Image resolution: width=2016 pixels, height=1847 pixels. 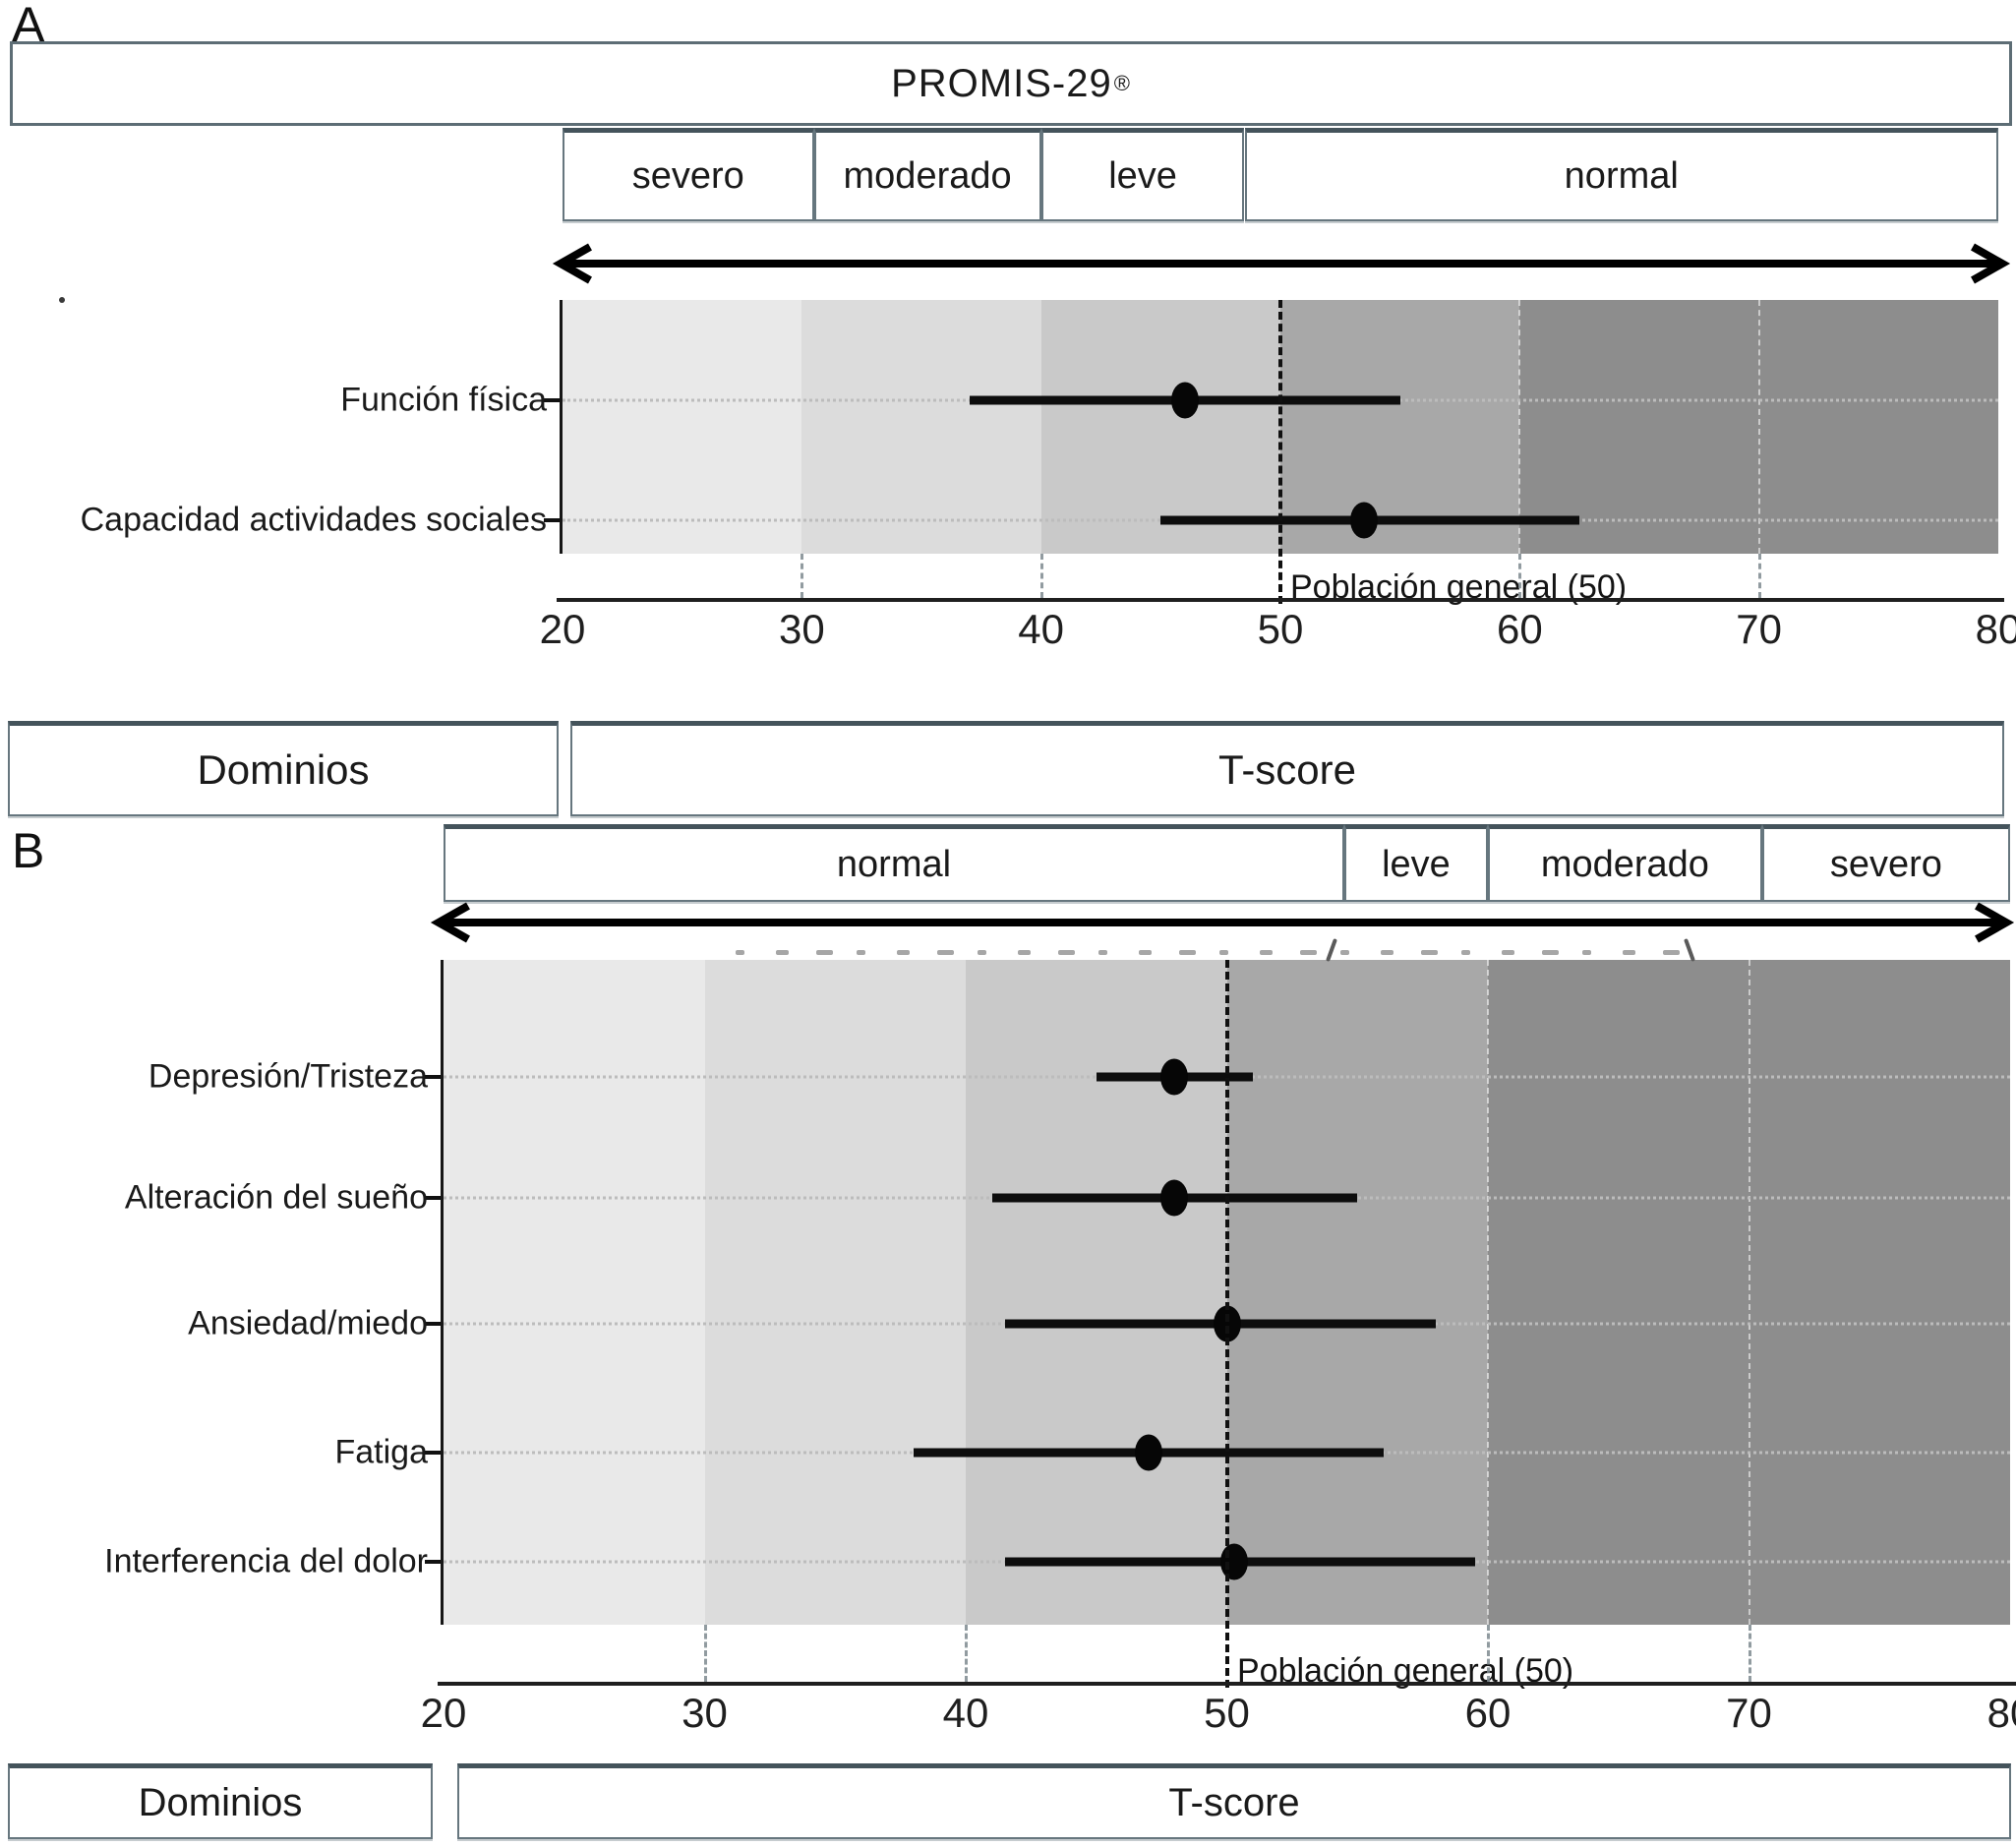 What do you see at coordinates (1001, 83) in the screenshot?
I see `figure-title: PROMIS-29` at bounding box center [1001, 83].